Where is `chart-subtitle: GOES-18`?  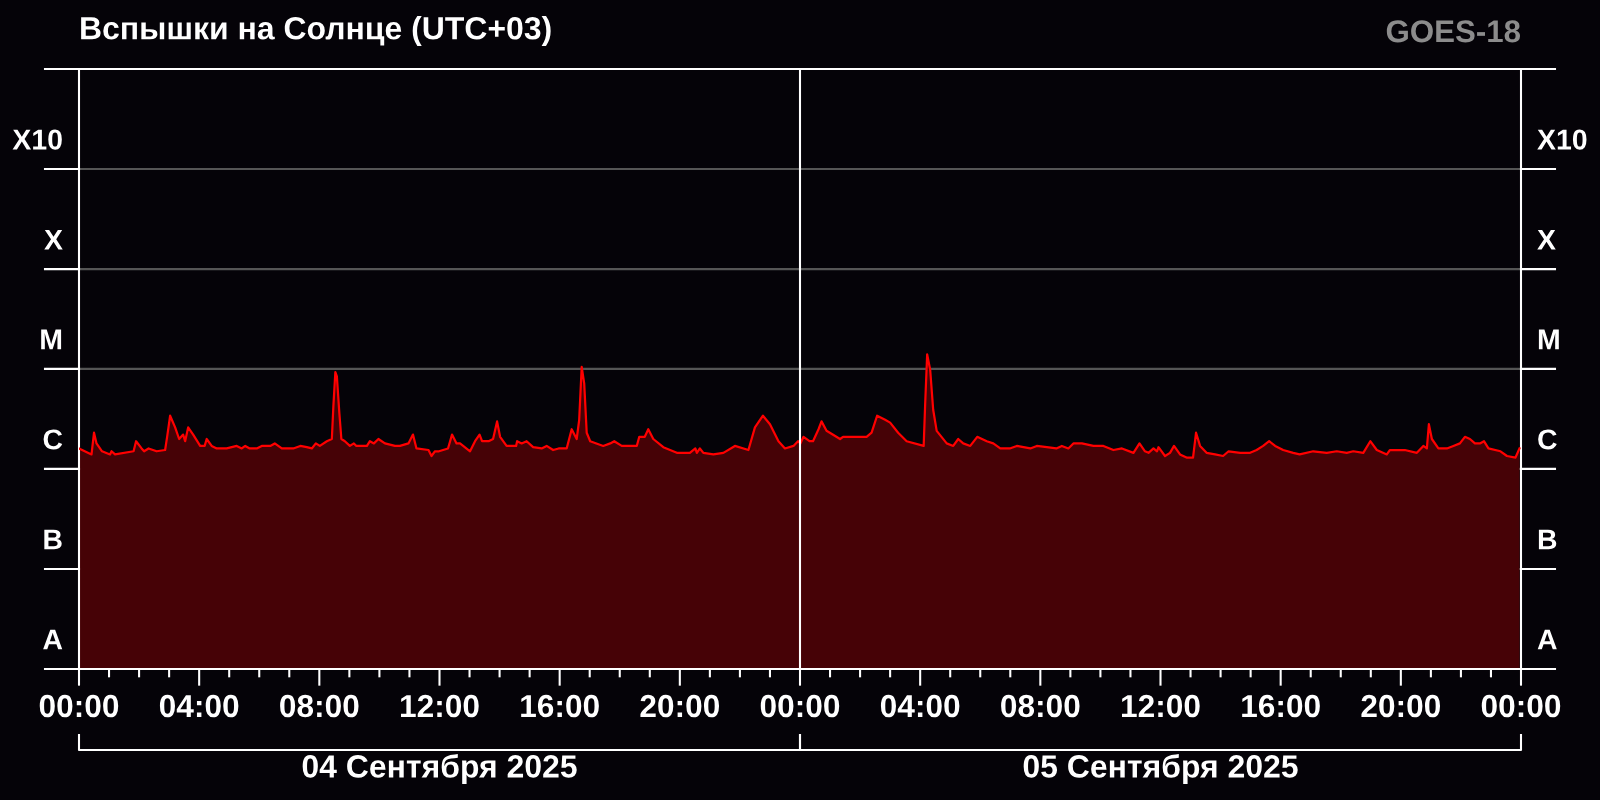 chart-subtitle: GOES-18 is located at coordinates (1453, 31).